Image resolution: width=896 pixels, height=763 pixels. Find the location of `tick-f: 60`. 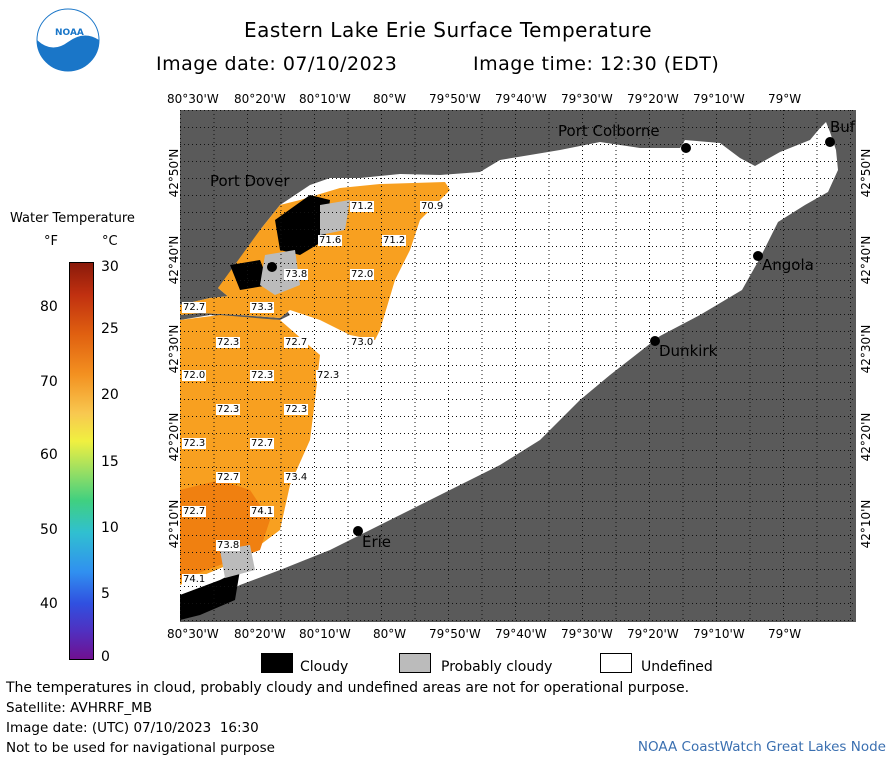

tick-f: 60 is located at coordinates (49, 455).